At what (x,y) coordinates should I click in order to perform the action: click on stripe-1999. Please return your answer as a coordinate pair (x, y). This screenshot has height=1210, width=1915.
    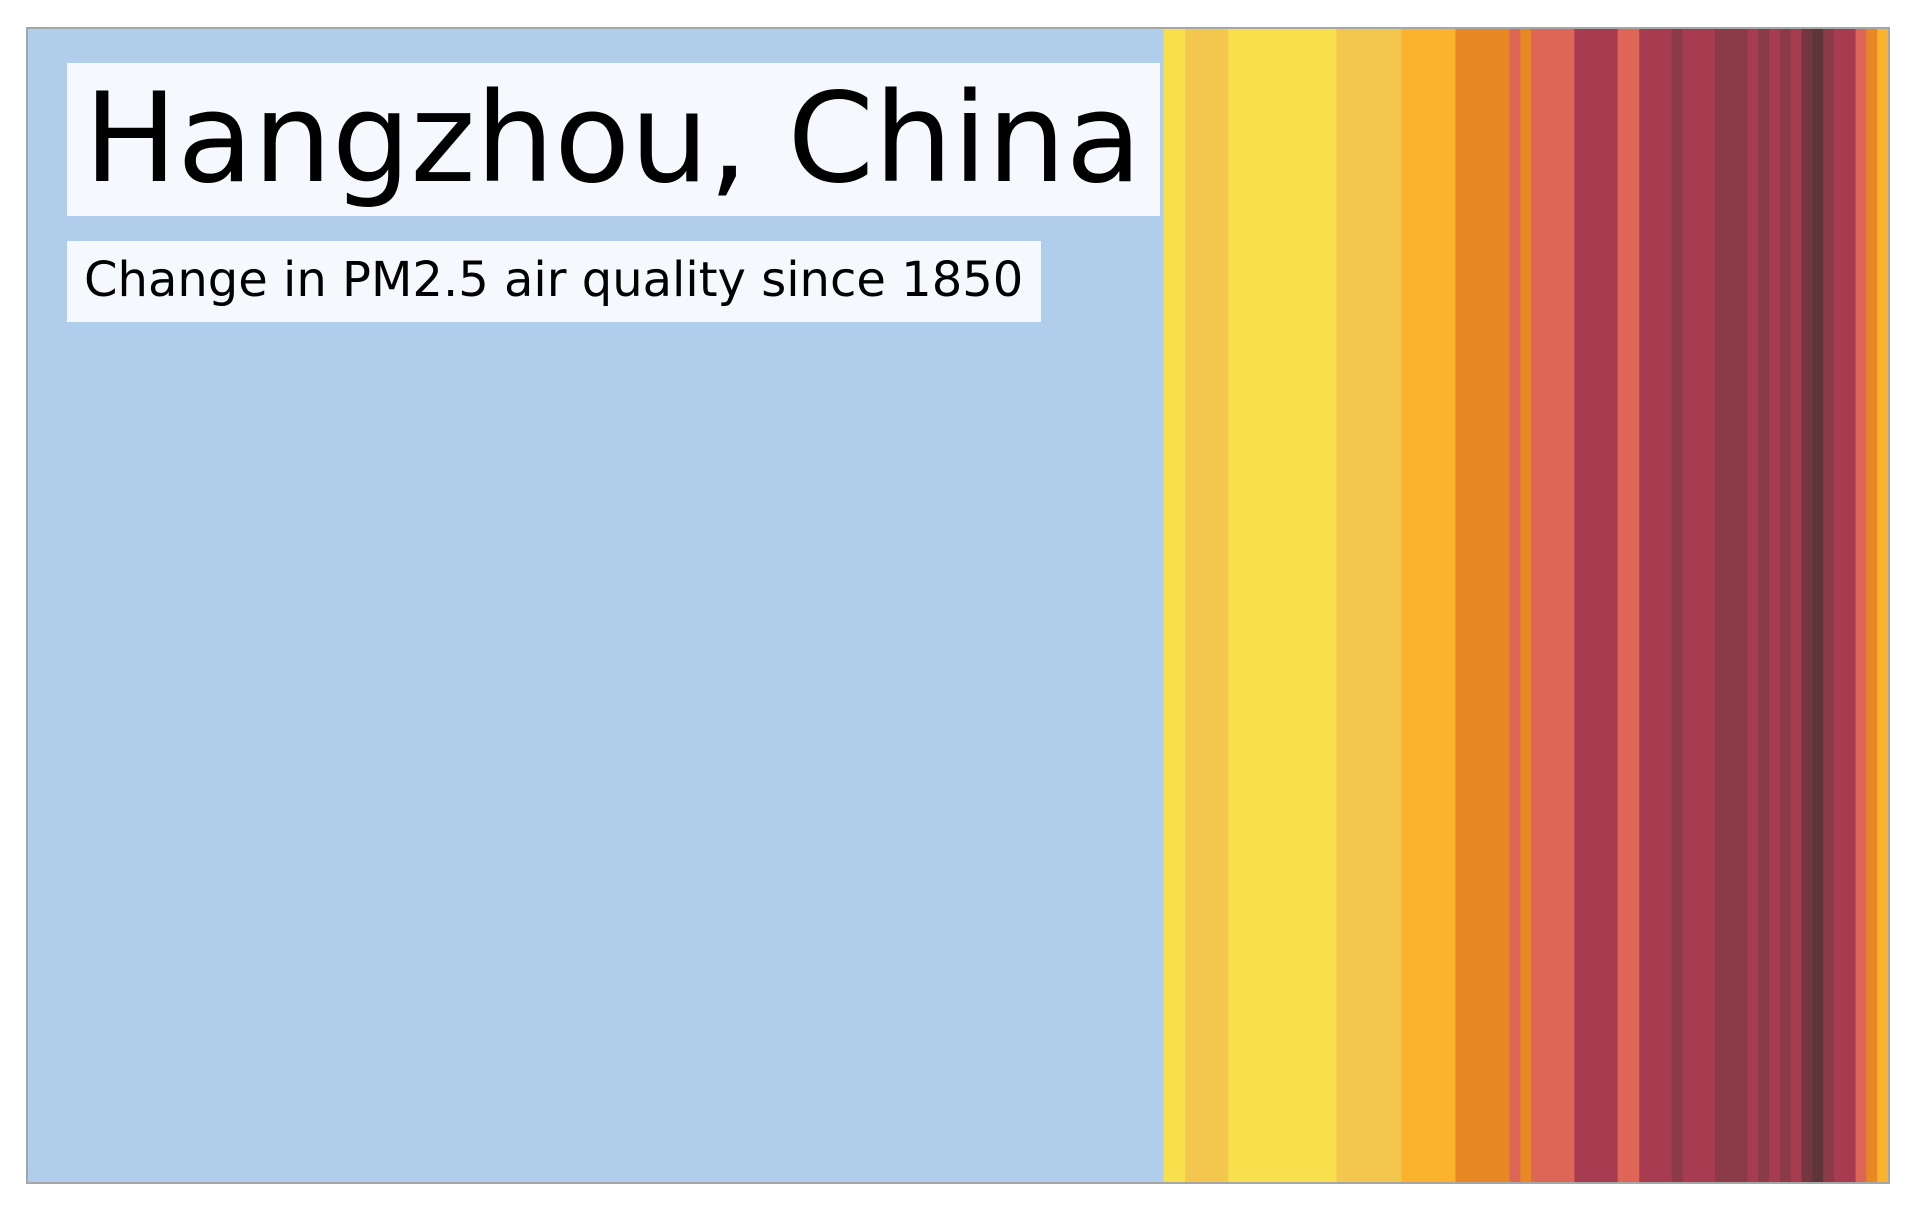
    Looking at the image, I should click on (1656, 605).